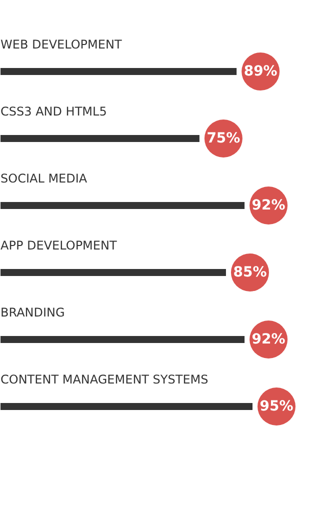 The image size is (320, 513). What do you see at coordinates (44, 179) in the screenshot?
I see `y-tick-label: SOCIAL MEDIA` at bounding box center [44, 179].